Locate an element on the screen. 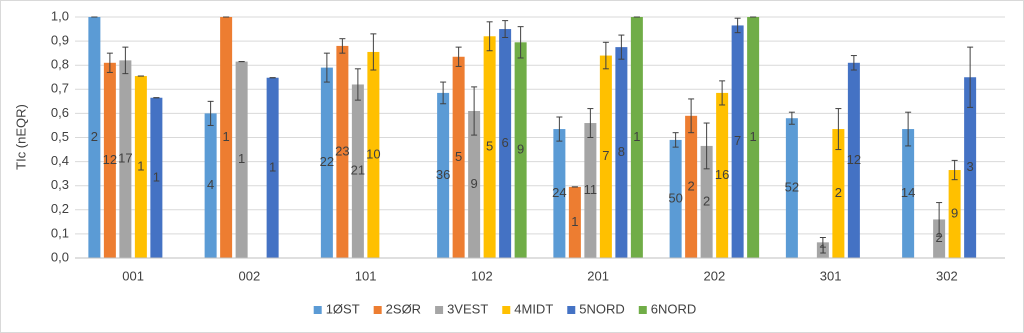  x-tick-label: 101 is located at coordinates (366, 275).